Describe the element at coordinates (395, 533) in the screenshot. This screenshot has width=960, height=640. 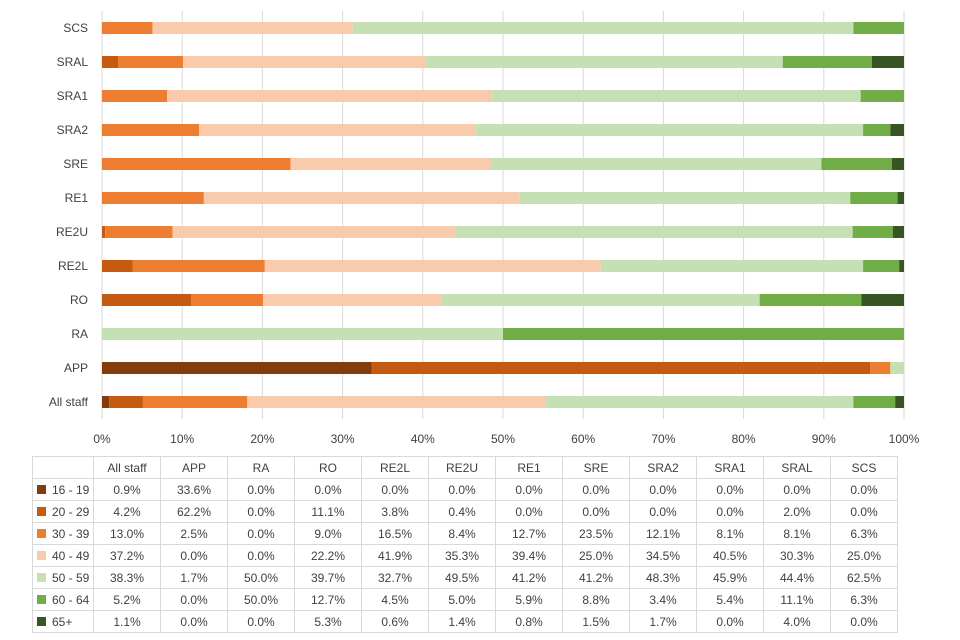
I see `table-cell: 16.5%` at that location.